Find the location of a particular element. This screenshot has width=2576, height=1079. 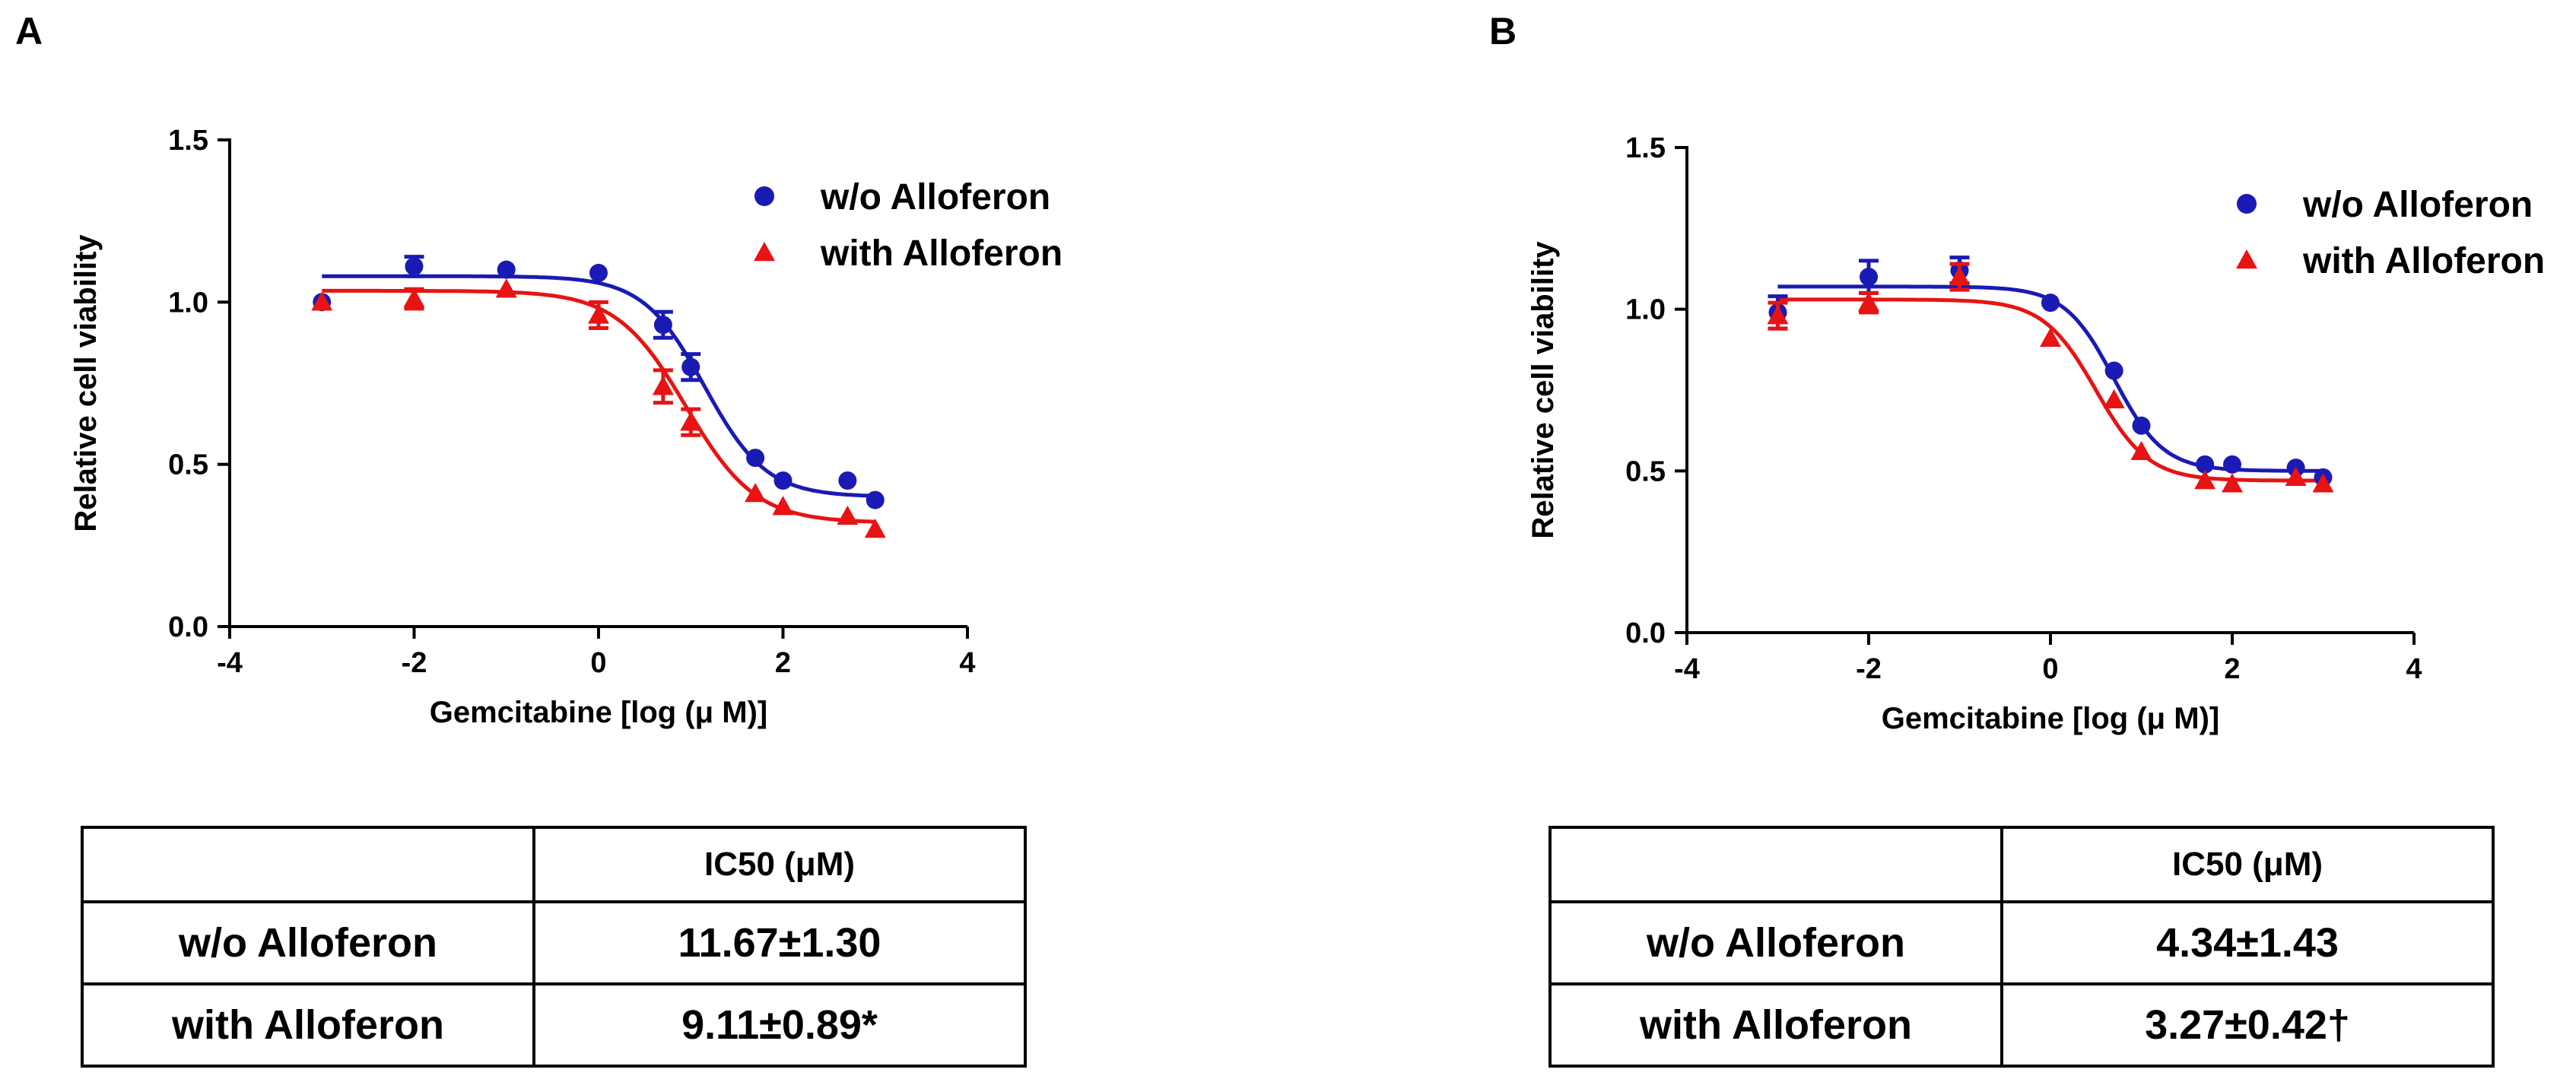

table-row: w/o Alloferon 11.67±1.30 is located at coordinates (554, 942).